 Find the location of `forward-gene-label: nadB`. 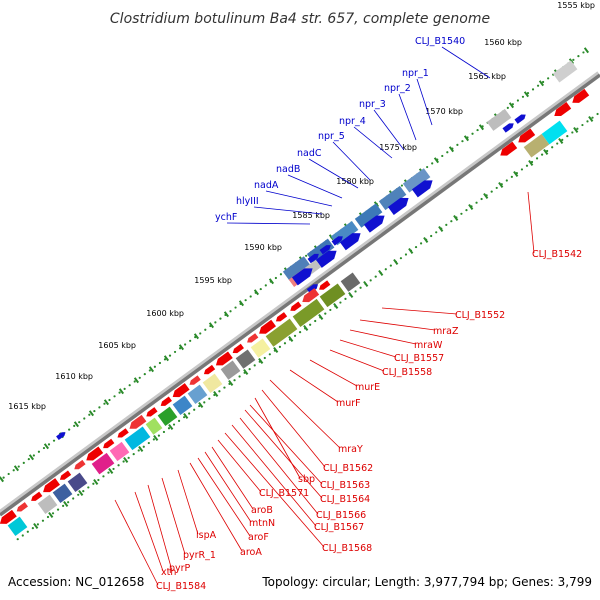

forward-gene-label: nadB is located at coordinates (288, 169).